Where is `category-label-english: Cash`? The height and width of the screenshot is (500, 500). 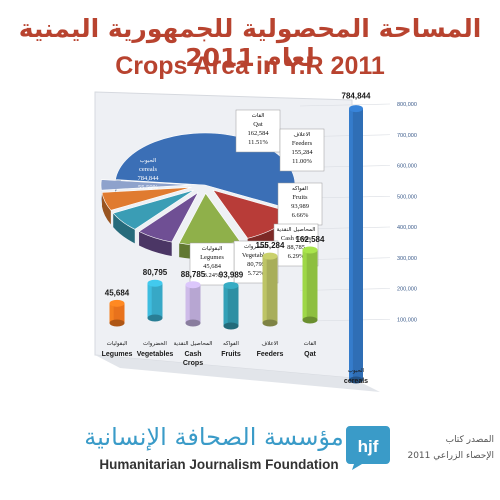 category-label-english: Cash is located at coordinates (192, 354).